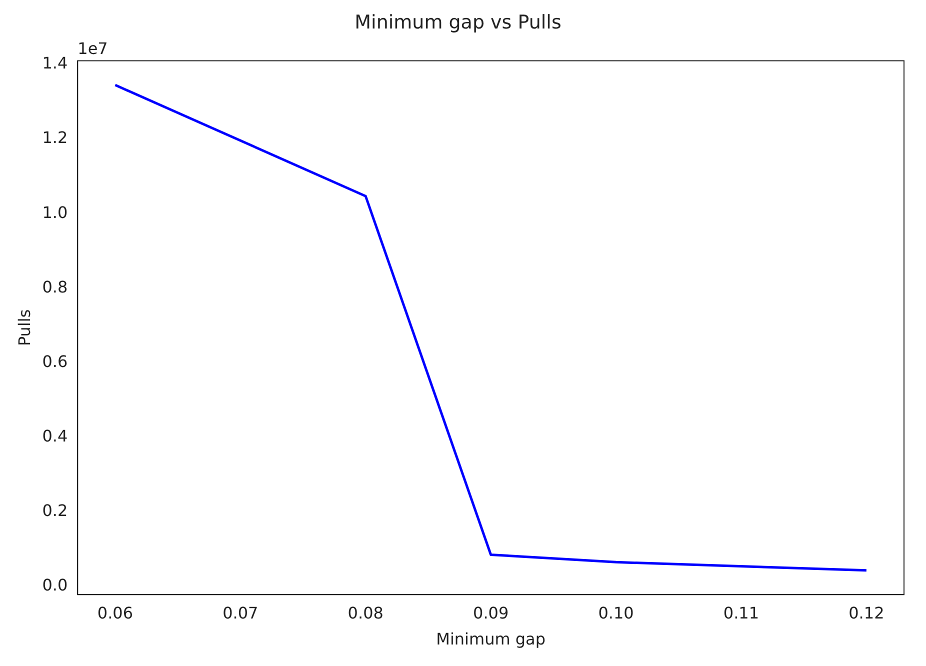  I want to click on x-tick-label: 0.06, so click(115, 612).